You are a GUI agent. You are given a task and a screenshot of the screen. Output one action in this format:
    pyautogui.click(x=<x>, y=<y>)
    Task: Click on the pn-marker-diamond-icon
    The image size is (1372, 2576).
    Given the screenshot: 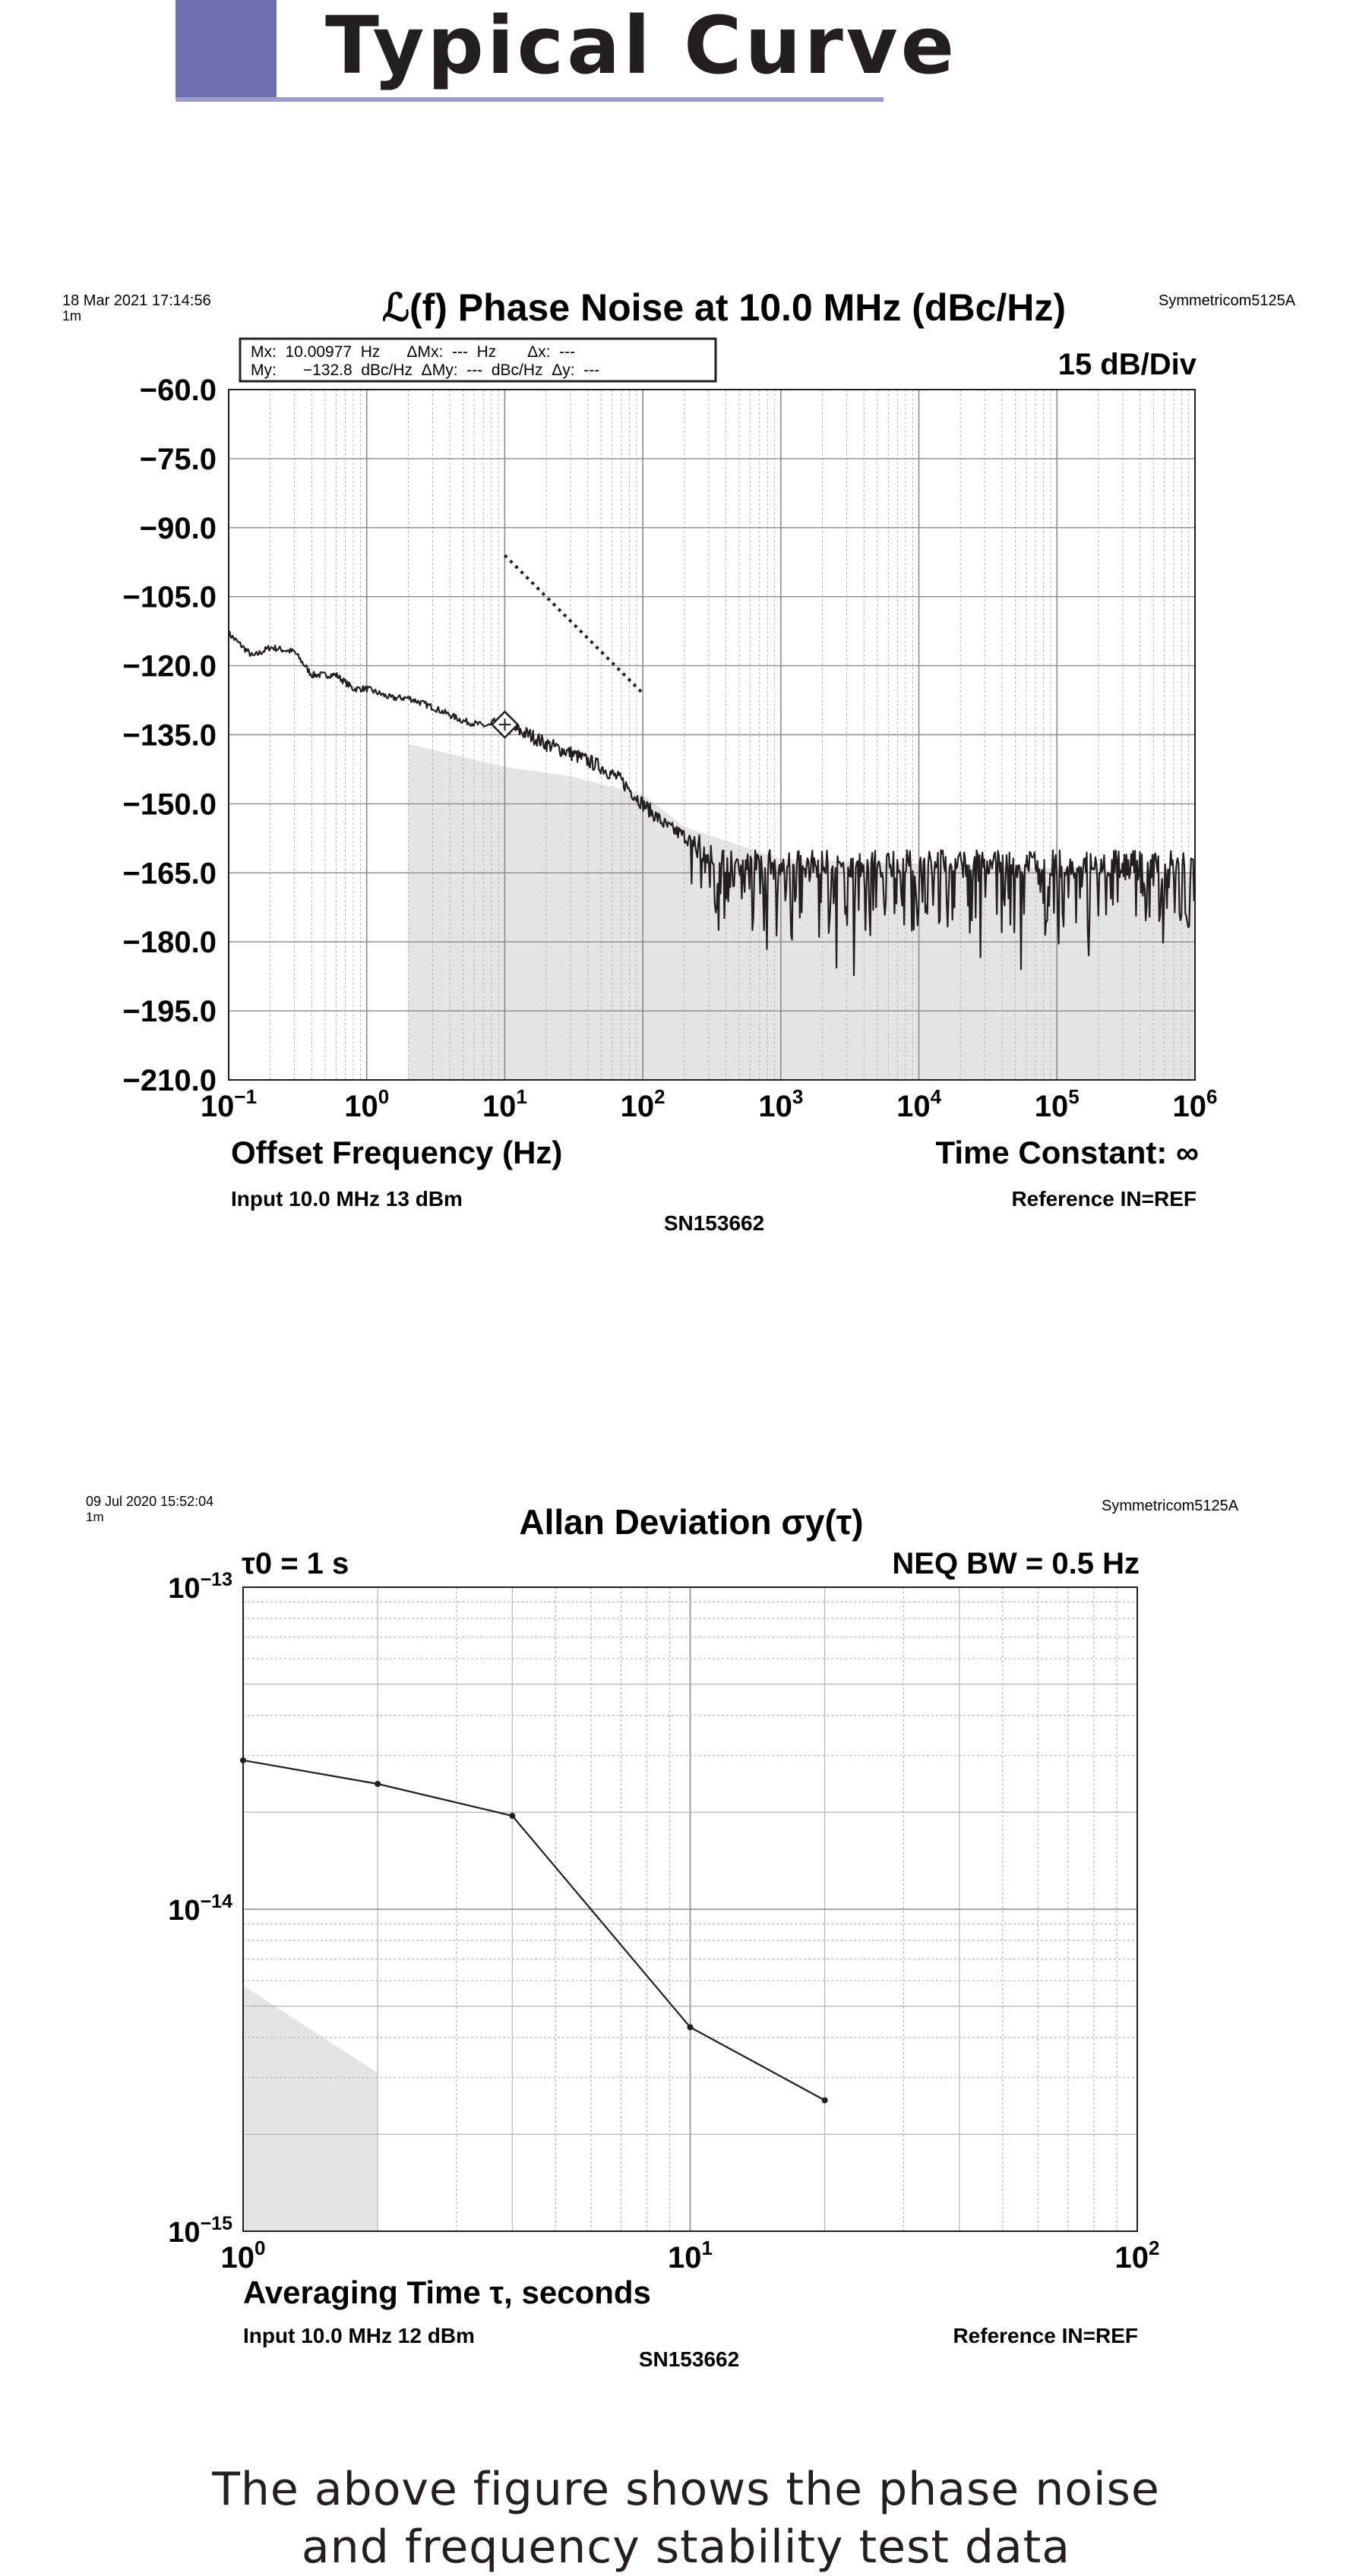 What is the action you would take?
    pyautogui.click(x=505, y=724)
    